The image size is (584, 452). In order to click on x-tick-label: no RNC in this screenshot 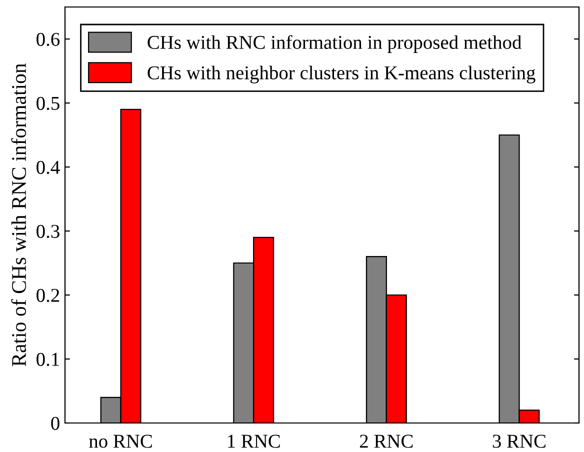, I will do `click(120, 441)`.